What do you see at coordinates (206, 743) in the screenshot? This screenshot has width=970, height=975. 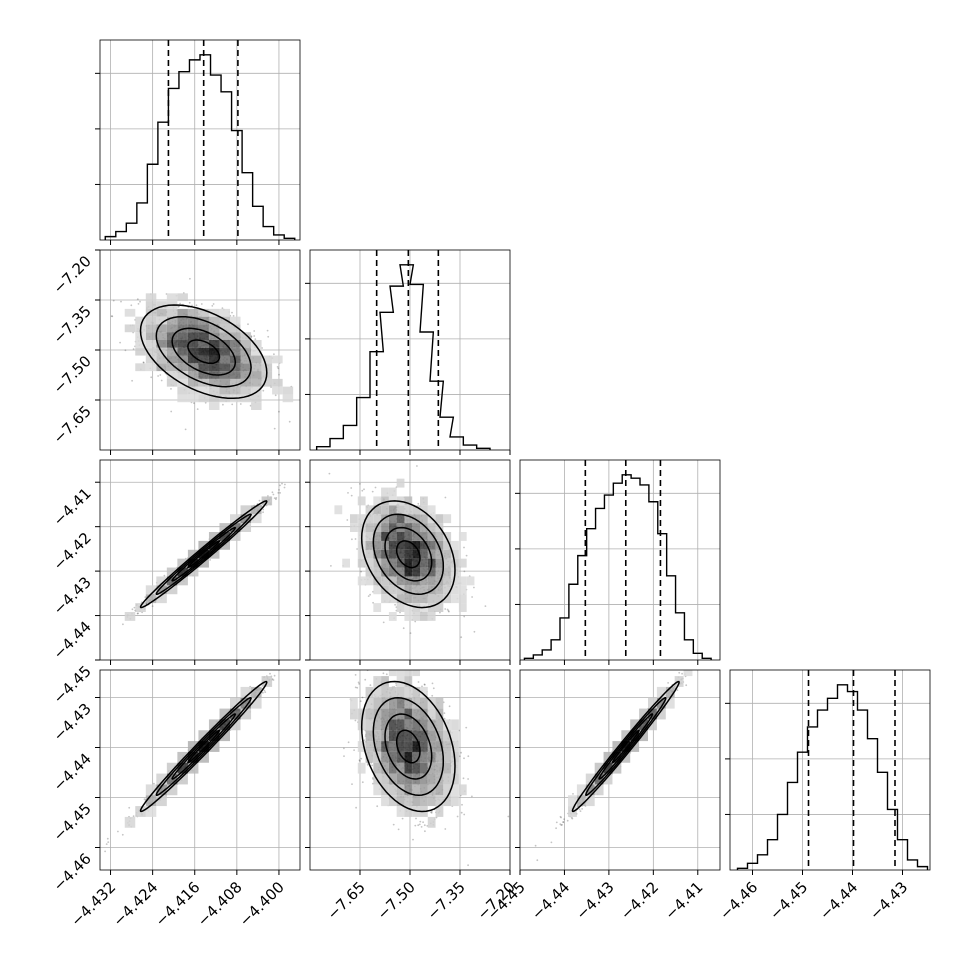 I see `density-layer` at bounding box center [206, 743].